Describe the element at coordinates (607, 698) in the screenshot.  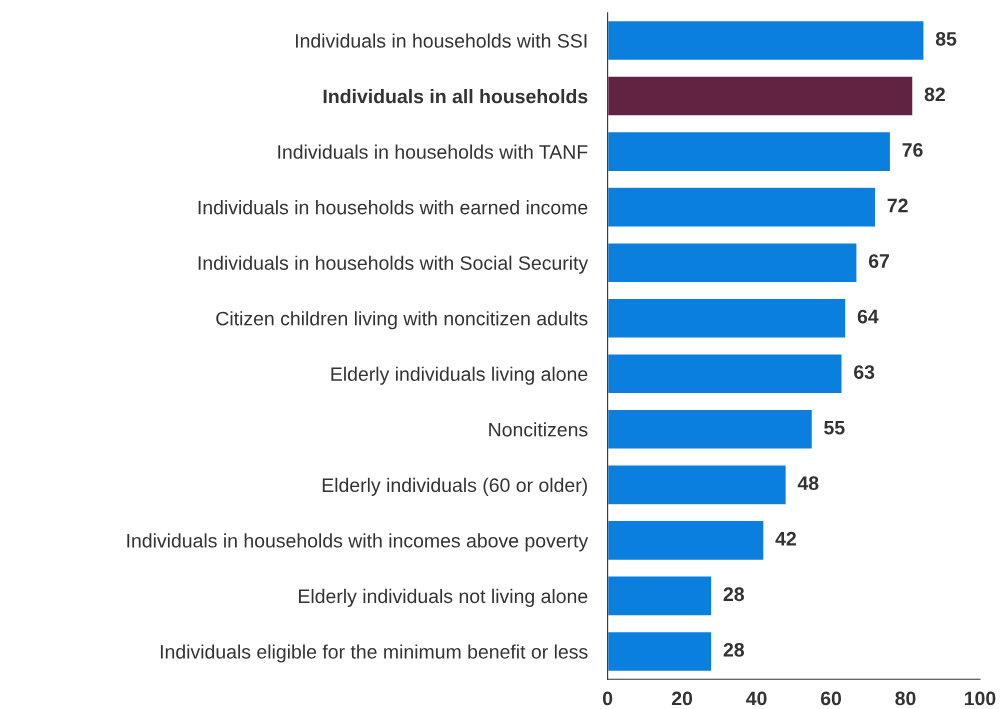
I see `x-tick-label: 0` at that location.